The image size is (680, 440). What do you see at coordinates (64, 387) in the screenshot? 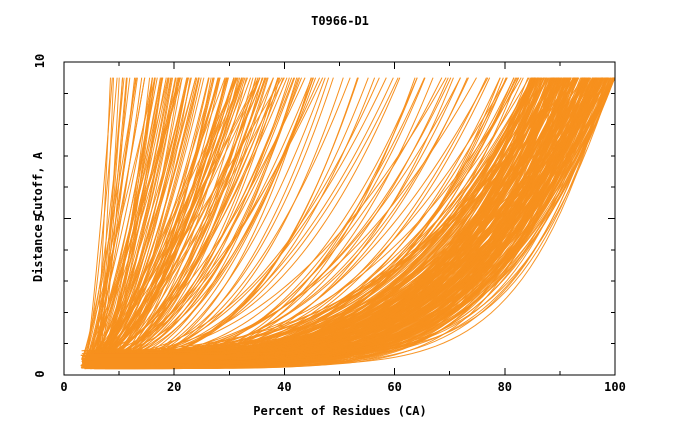
I see `x-tick-label: 0` at bounding box center [64, 387].